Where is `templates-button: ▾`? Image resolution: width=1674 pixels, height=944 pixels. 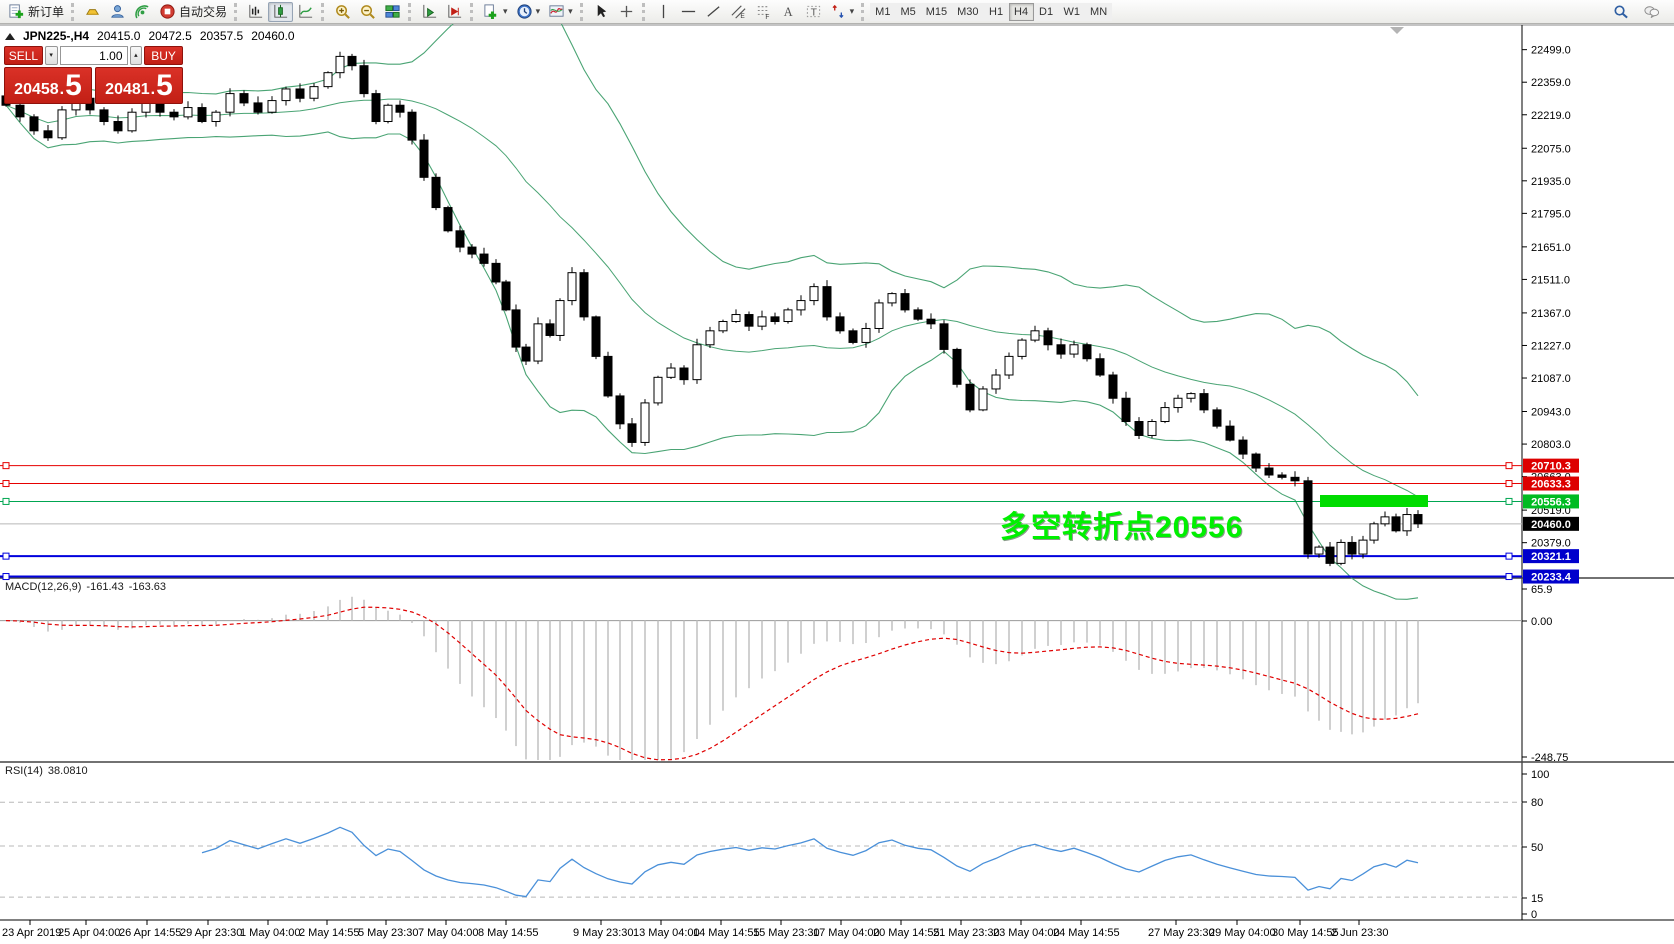 templates-button: ▾ is located at coordinates (560, 12).